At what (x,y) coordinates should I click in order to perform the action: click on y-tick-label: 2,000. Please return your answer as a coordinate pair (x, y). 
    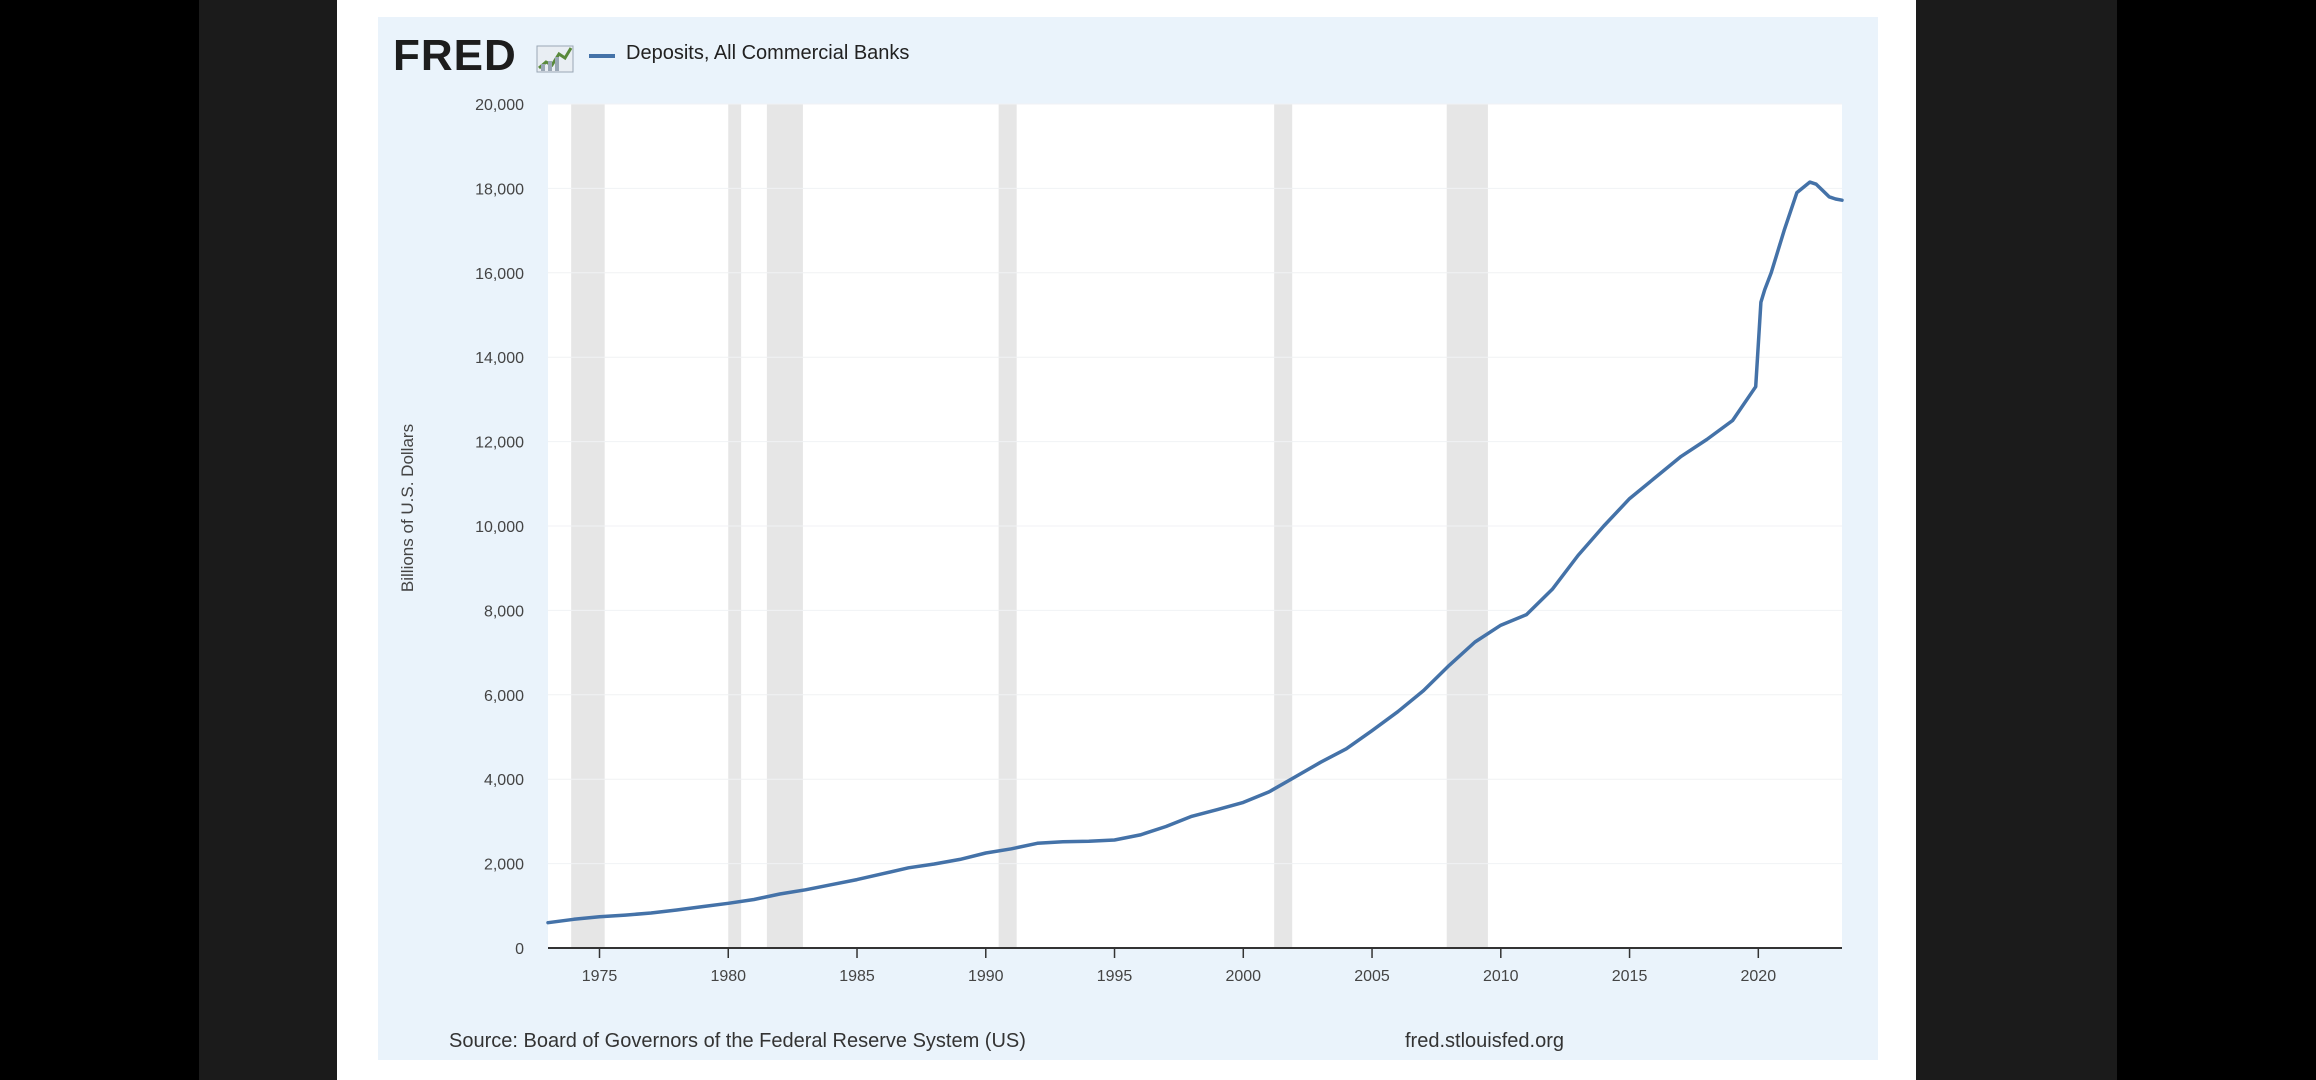
    Looking at the image, I should click on (504, 865).